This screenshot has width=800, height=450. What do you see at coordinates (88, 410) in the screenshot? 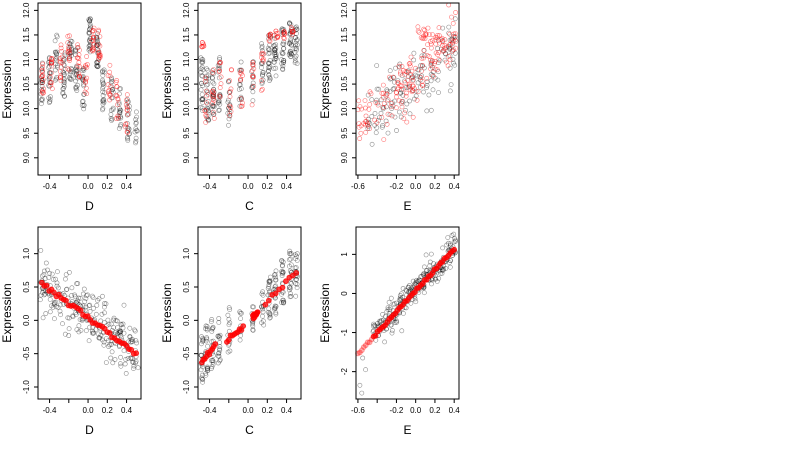
I see `x-tick-label: 0.0` at bounding box center [88, 410].